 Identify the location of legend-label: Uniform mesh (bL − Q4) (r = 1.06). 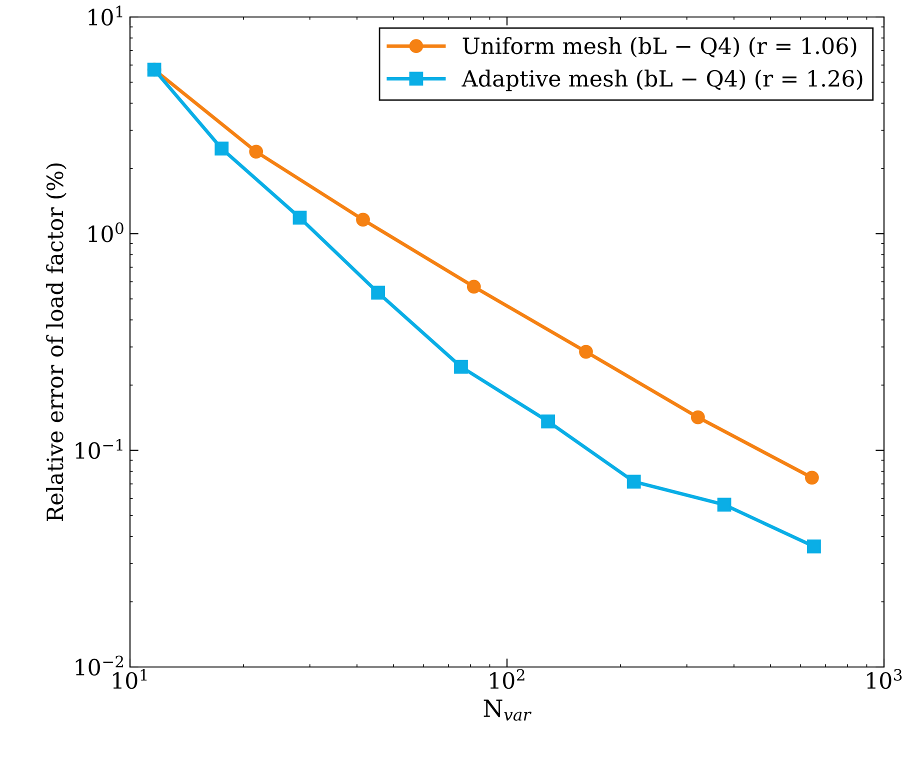
(659, 47).